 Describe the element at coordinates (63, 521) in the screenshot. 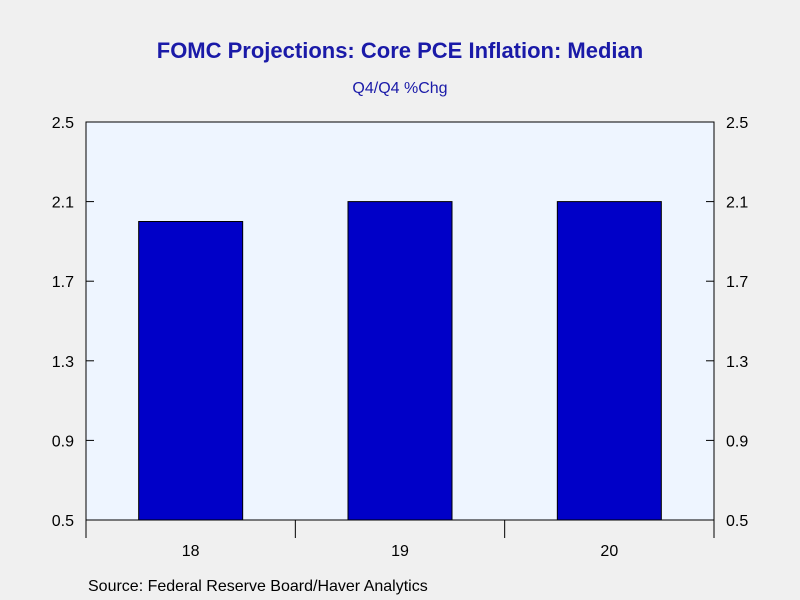

I see `y-tick-label-left: 0.5` at that location.